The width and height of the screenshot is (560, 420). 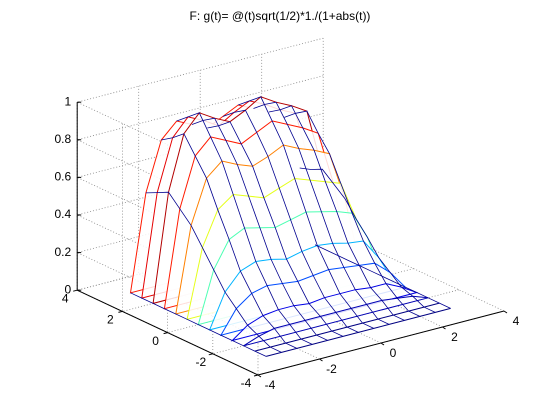 What do you see at coordinates (280, 16) in the screenshot?
I see `chart-title: F: g(t)= @(t)sqrt(1/2)*1./(1+abs(t))` at bounding box center [280, 16].